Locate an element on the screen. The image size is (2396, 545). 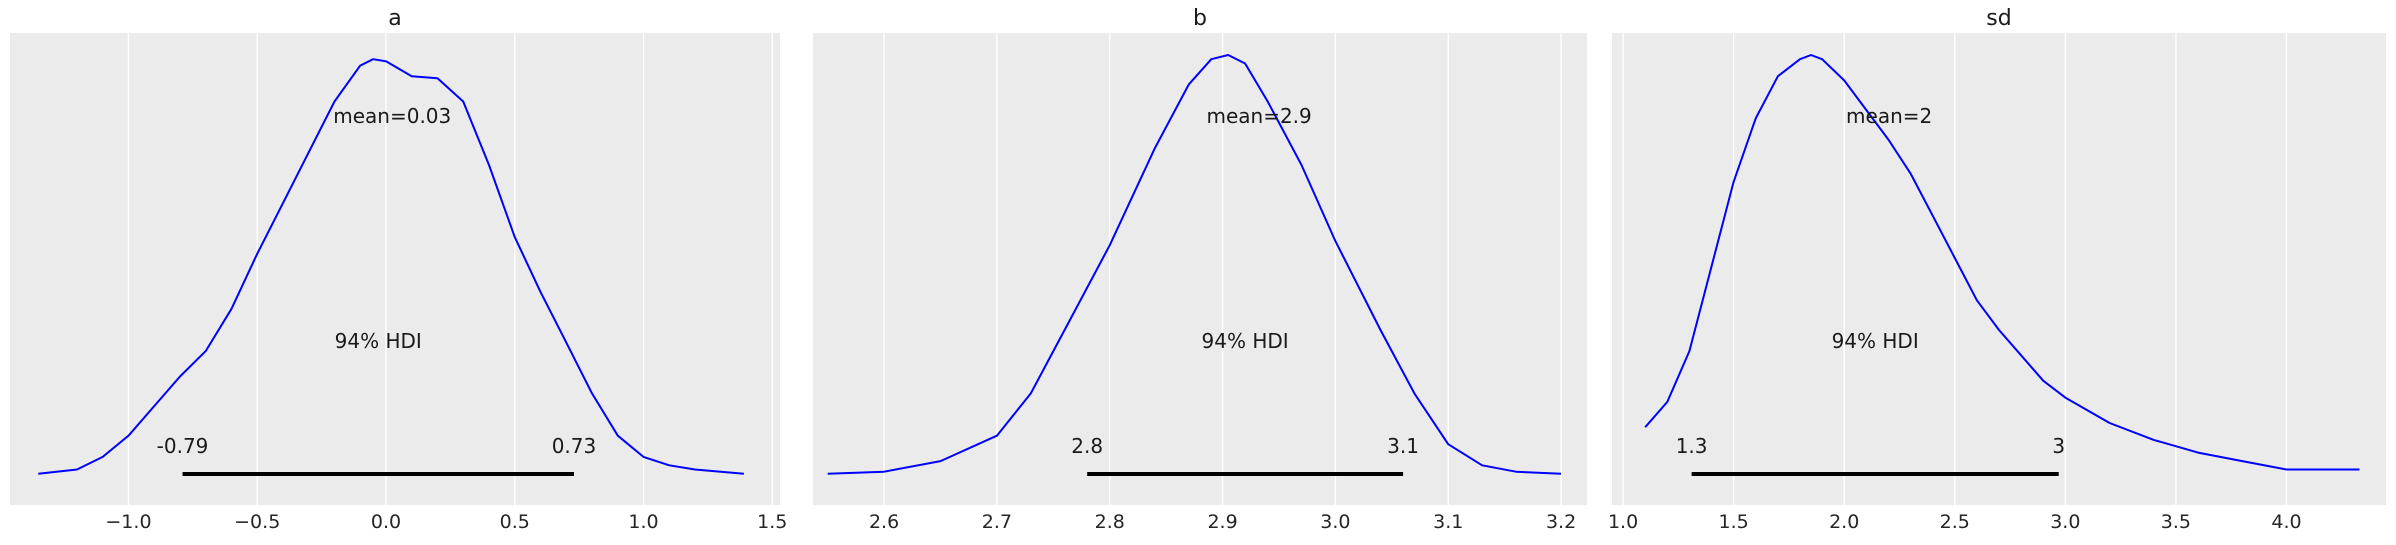
mean-label: mean=2 is located at coordinates (1889, 116).